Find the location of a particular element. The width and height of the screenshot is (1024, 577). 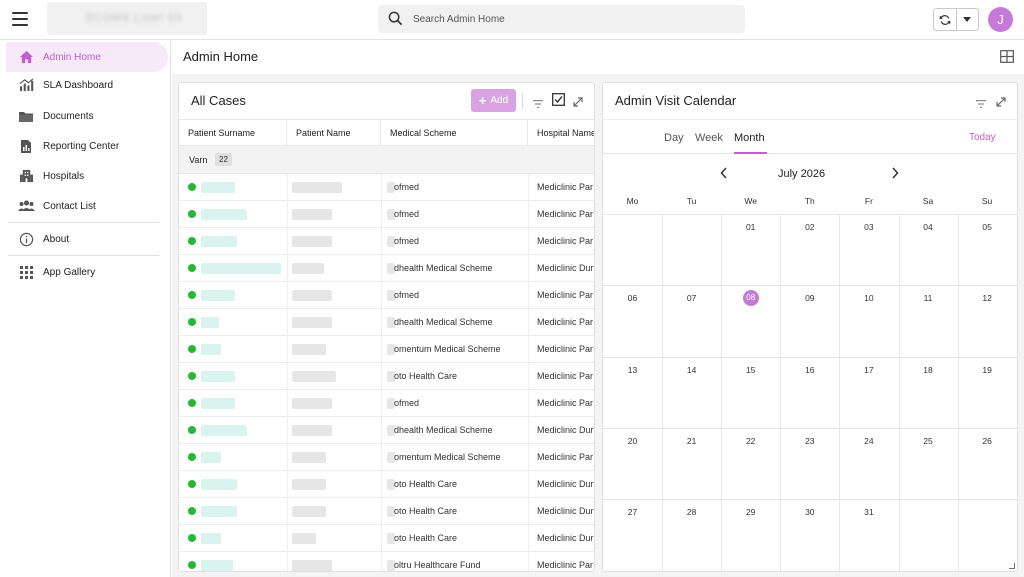

calendar-day: 05 is located at coordinates (987, 227).